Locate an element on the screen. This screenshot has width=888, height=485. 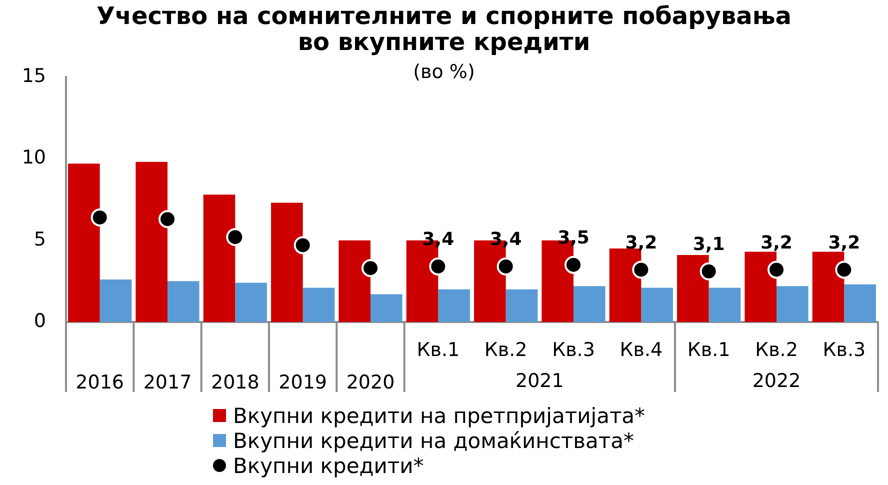
x-tick-label: 2018 is located at coordinates (235, 382).